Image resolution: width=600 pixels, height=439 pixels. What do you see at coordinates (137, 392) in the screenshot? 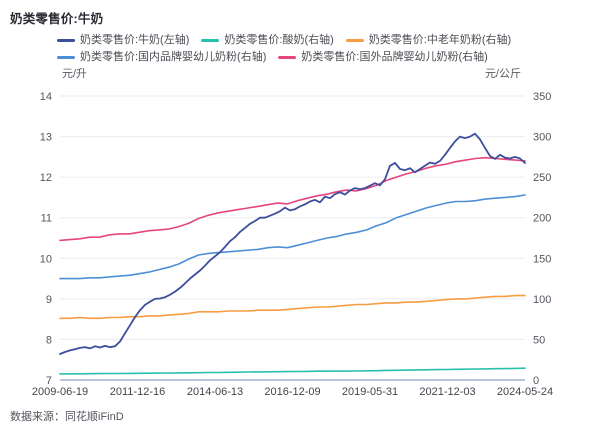
I see `x-axis-tick-label: 2011-12-16` at bounding box center [137, 392].